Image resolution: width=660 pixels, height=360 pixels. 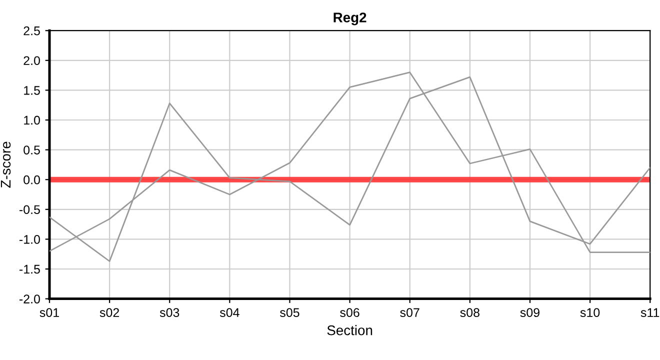 I want to click on x-tick-label: s03, so click(x=170, y=313).